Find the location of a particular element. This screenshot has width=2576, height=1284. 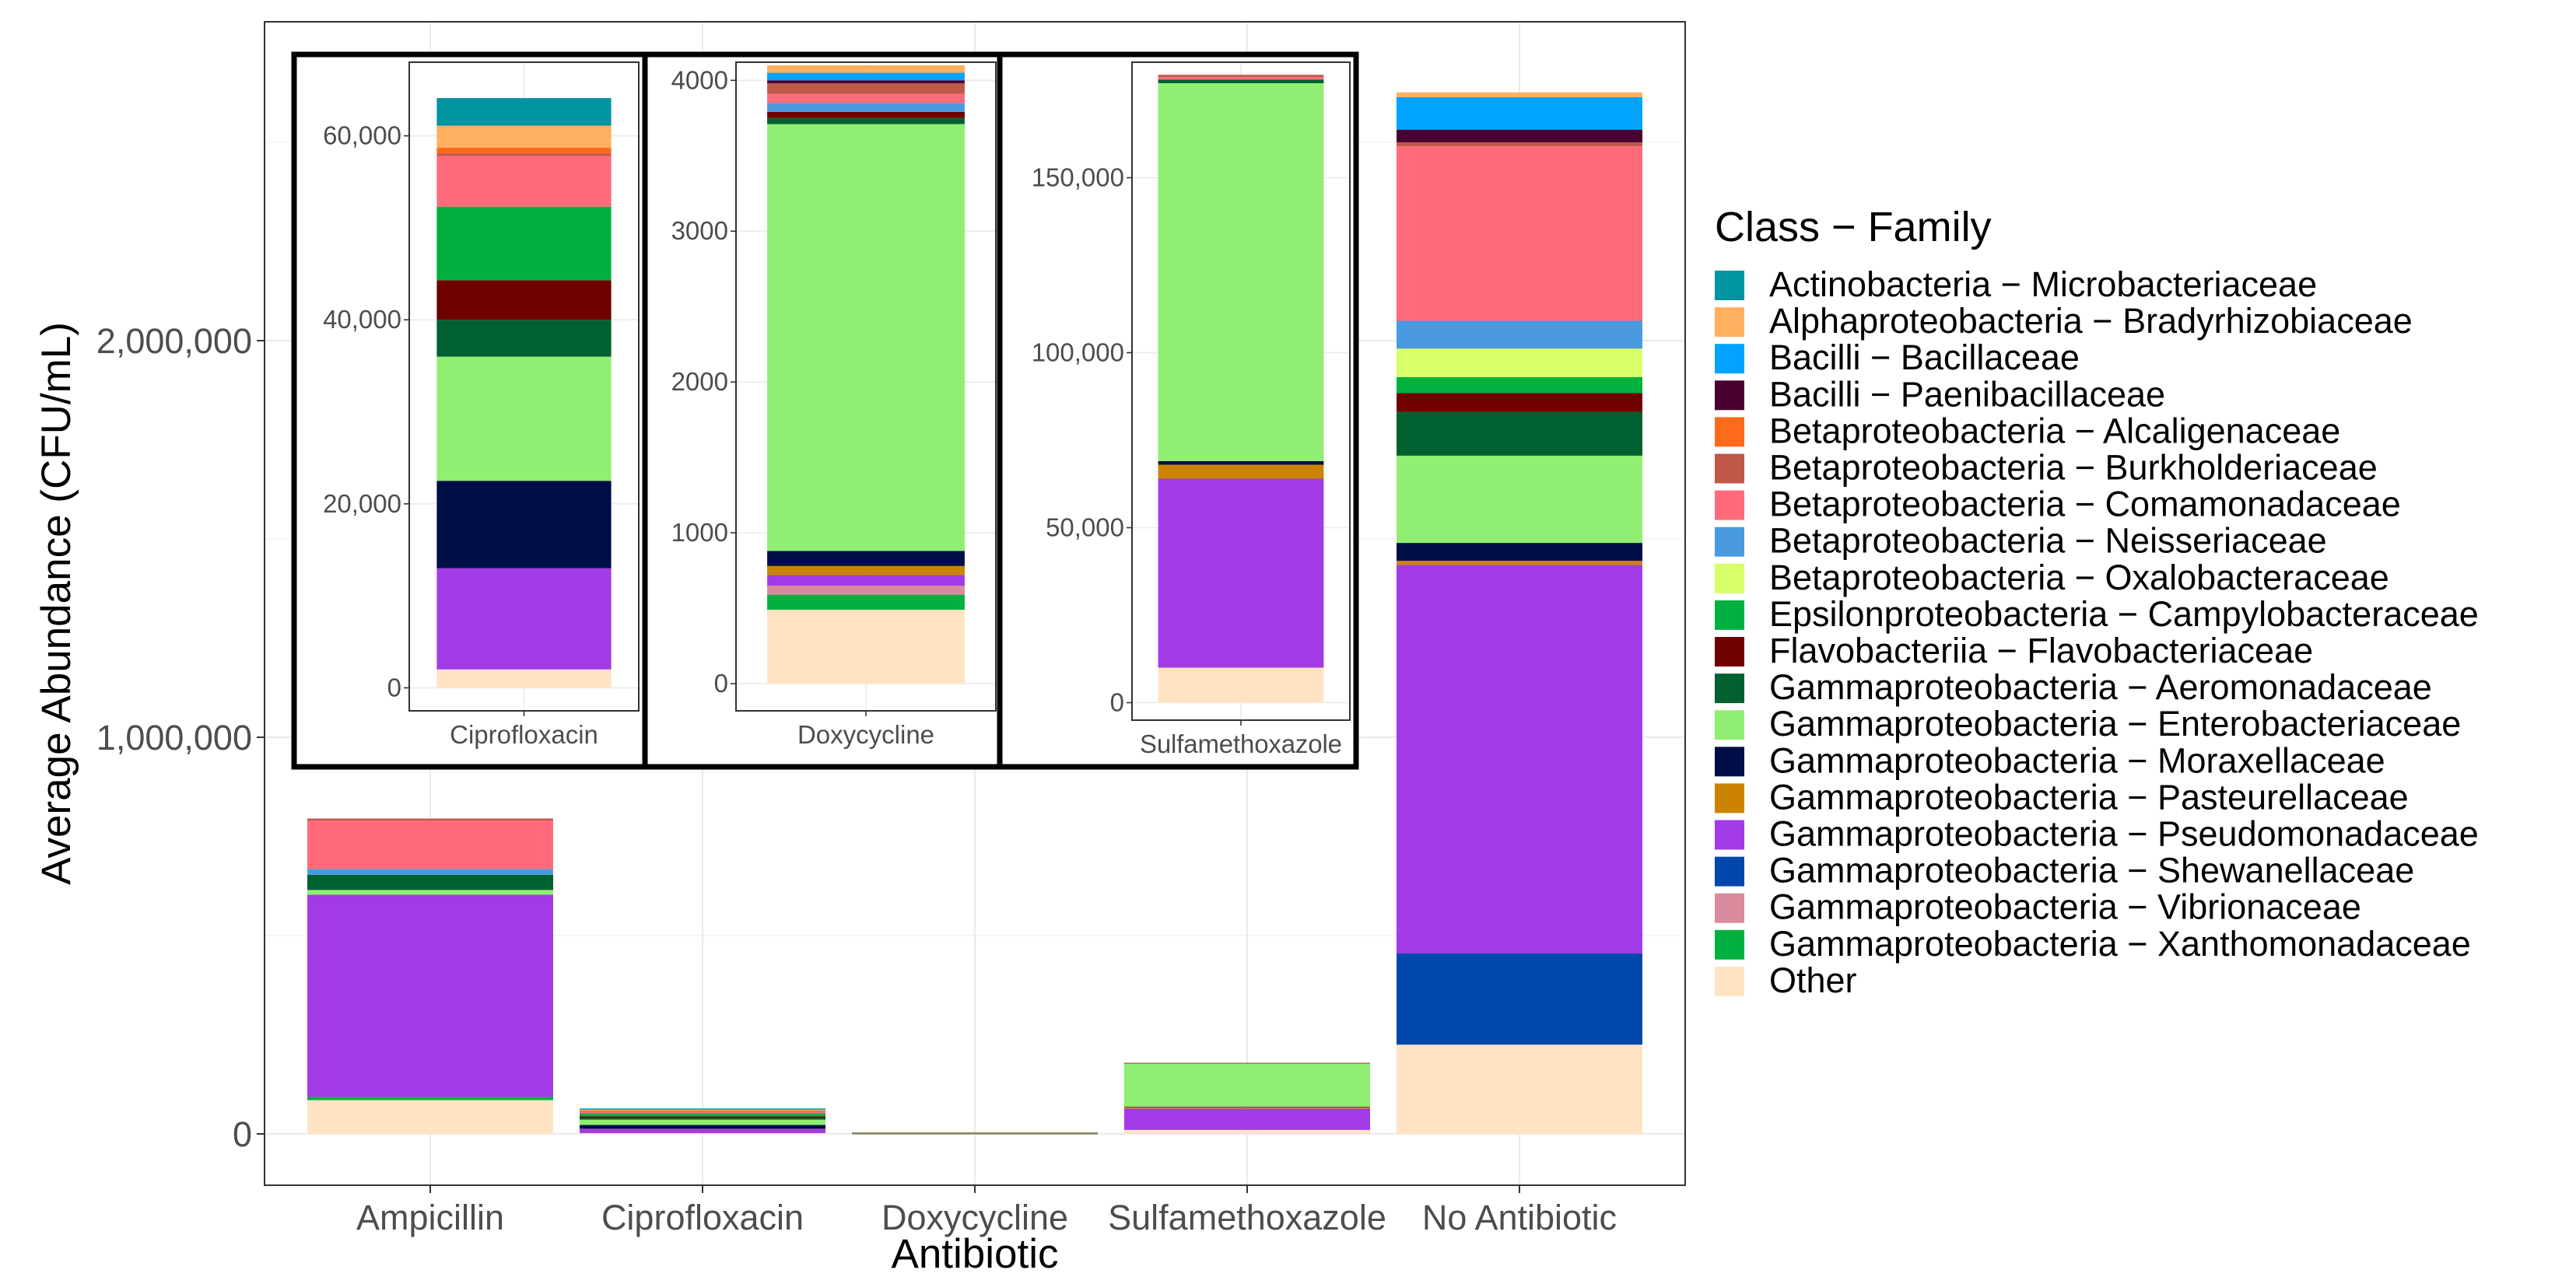

bar-segment-ciprofloxacin-betaproteobacteria-comamonadaceae is located at coordinates (702, 1112).